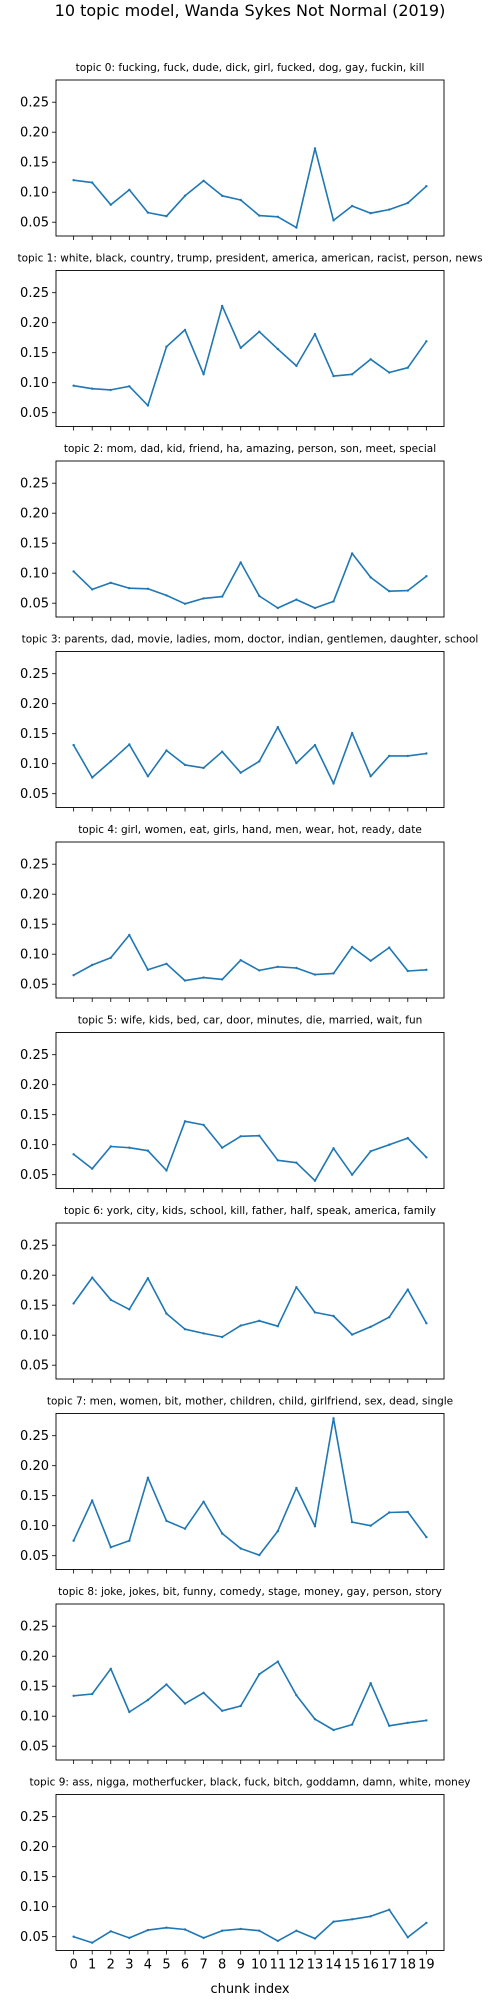 This screenshot has width=500, height=2000. What do you see at coordinates (222, 1965) in the screenshot?
I see `x-tick-label: 8` at bounding box center [222, 1965].